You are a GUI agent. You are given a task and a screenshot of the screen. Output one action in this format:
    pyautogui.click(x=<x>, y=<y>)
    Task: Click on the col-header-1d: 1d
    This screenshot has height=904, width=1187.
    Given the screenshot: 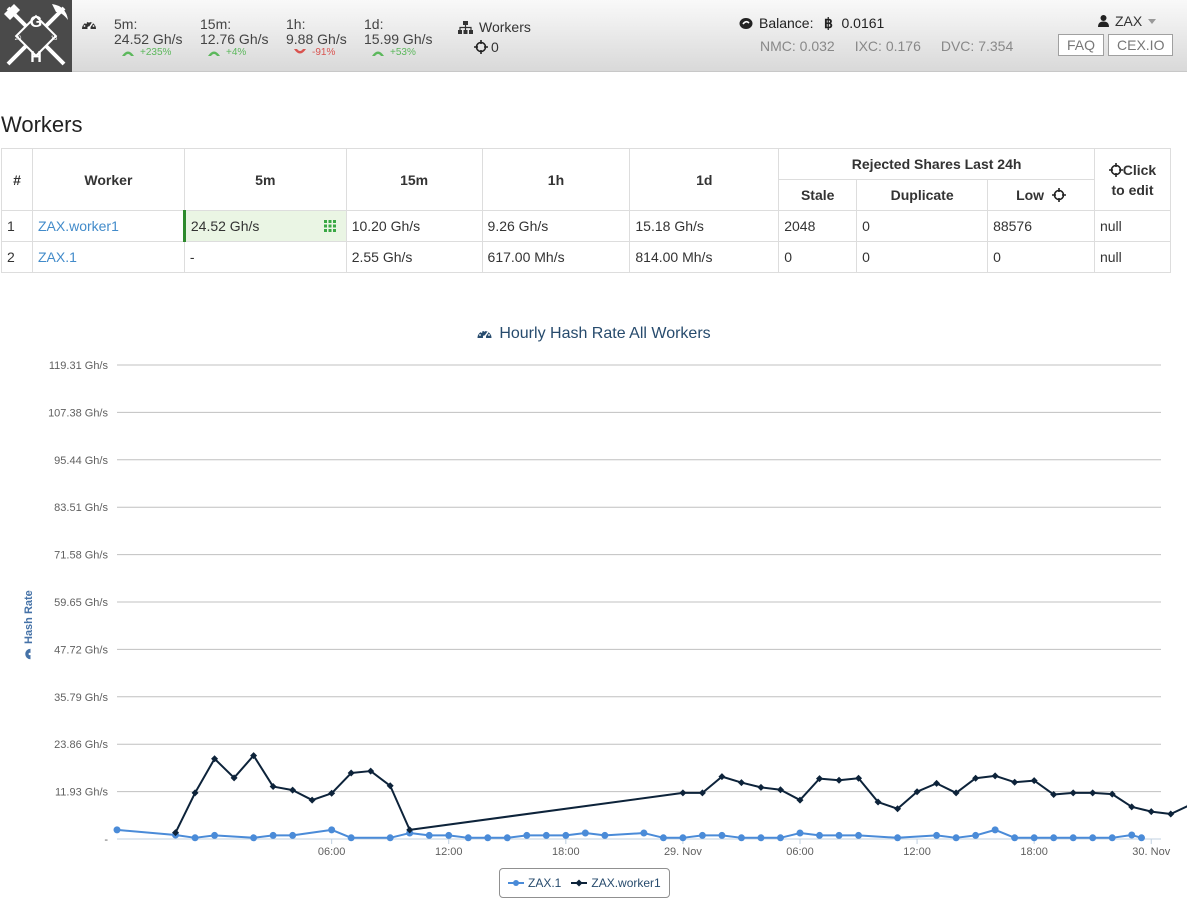 What is the action you would take?
    pyautogui.click(x=704, y=179)
    